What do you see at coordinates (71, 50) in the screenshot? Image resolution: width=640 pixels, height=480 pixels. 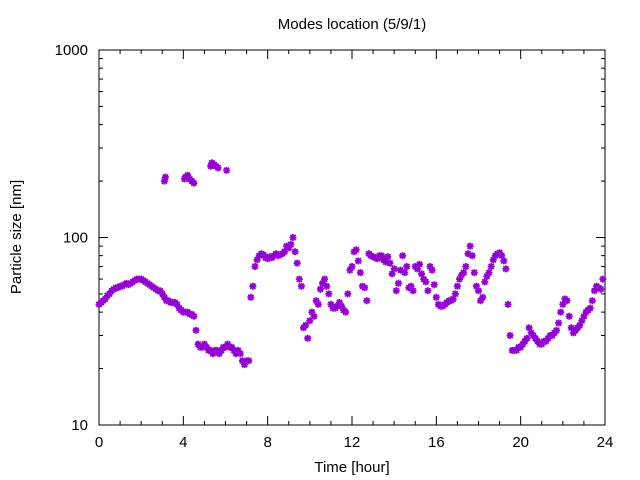 I see `y-tick-label: 1000` at bounding box center [71, 50].